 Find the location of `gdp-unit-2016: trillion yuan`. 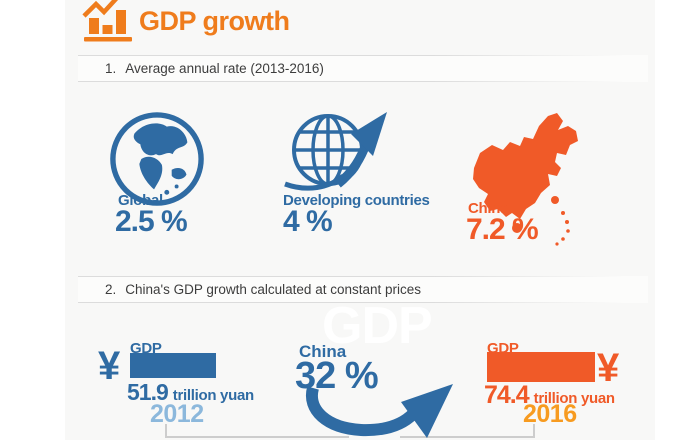

gdp-unit-2016: trillion yuan is located at coordinates (574, 398).